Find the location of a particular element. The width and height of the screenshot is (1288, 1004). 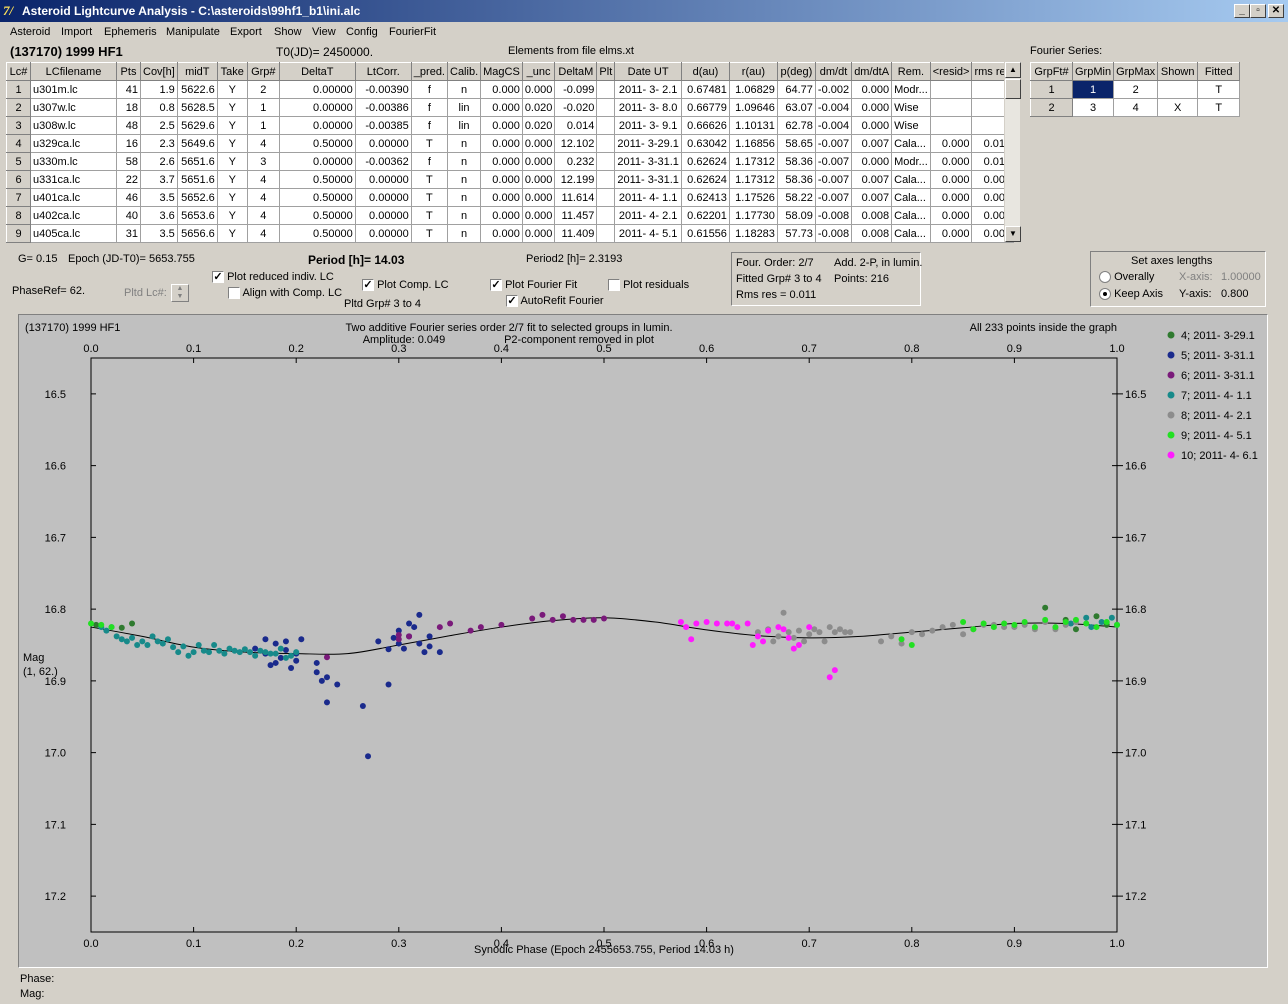

table-cell: 63.07 is located at coordinates (796, 107).